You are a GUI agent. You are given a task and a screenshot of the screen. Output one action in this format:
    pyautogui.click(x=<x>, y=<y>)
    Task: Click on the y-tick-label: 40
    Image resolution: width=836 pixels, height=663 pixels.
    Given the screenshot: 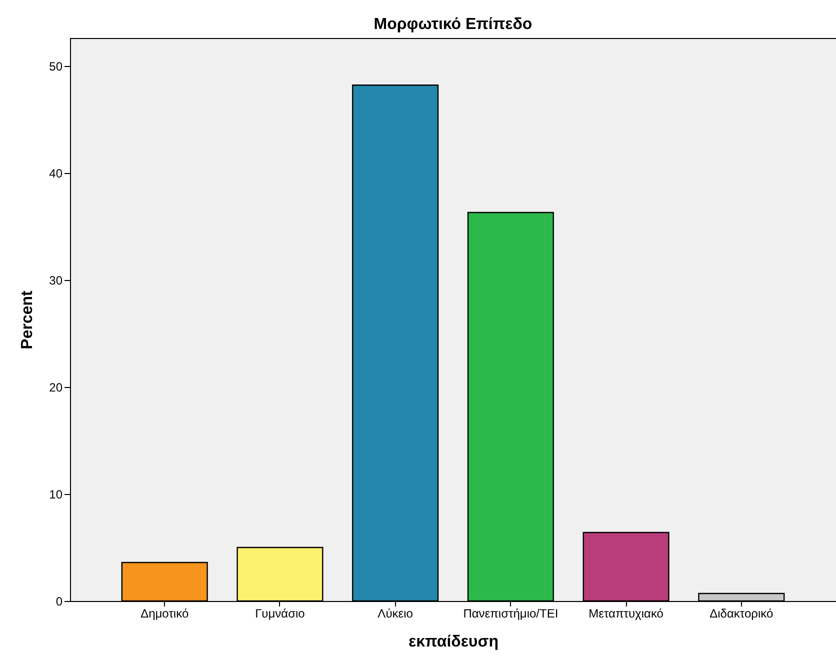 What is the action you would take?
    pyautogui.click(x=56, y=173)
    